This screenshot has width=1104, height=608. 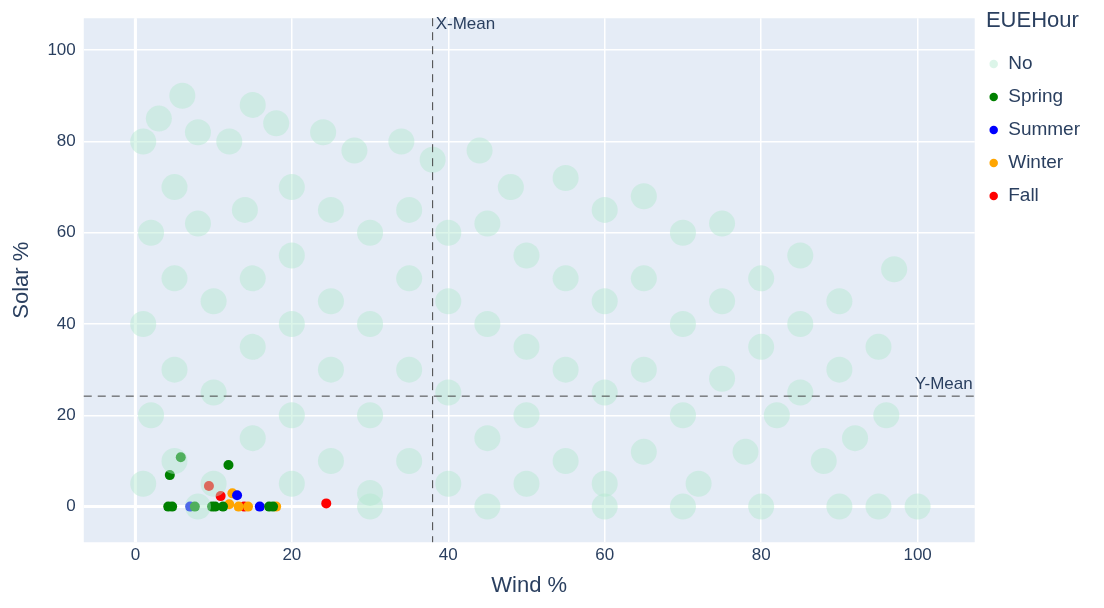 I want to click on ref-line-label: X-Mean, so click(x=465, y=24).